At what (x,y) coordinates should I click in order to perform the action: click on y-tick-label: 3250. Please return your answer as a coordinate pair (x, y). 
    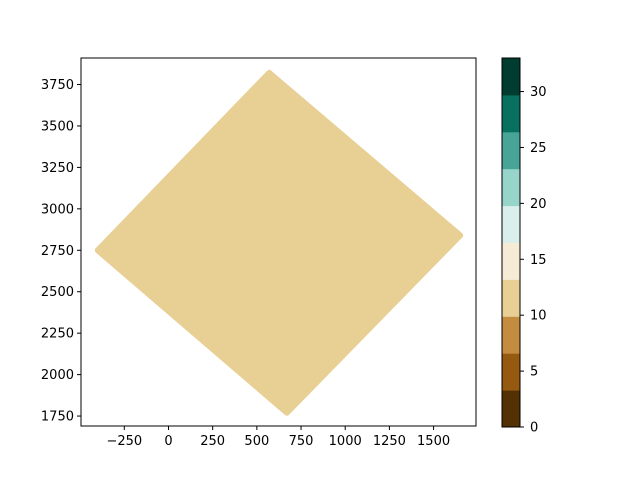
    Looking at the image, I should click on (57, 168).